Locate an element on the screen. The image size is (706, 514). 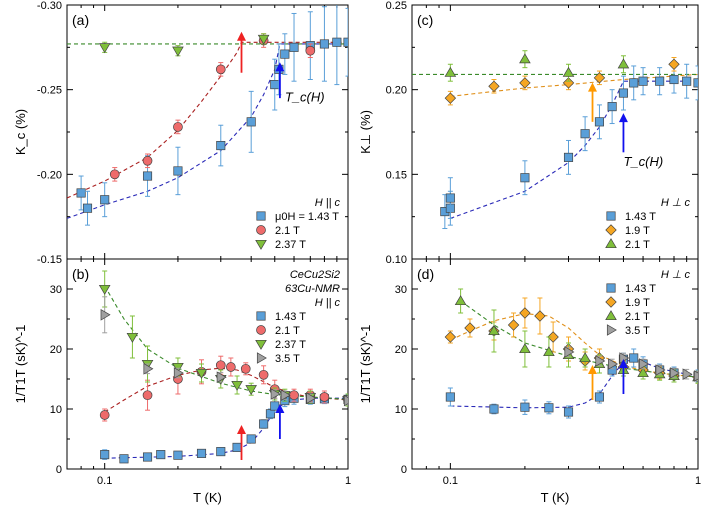
series-triangle-down is located at coordinates (184, 45).